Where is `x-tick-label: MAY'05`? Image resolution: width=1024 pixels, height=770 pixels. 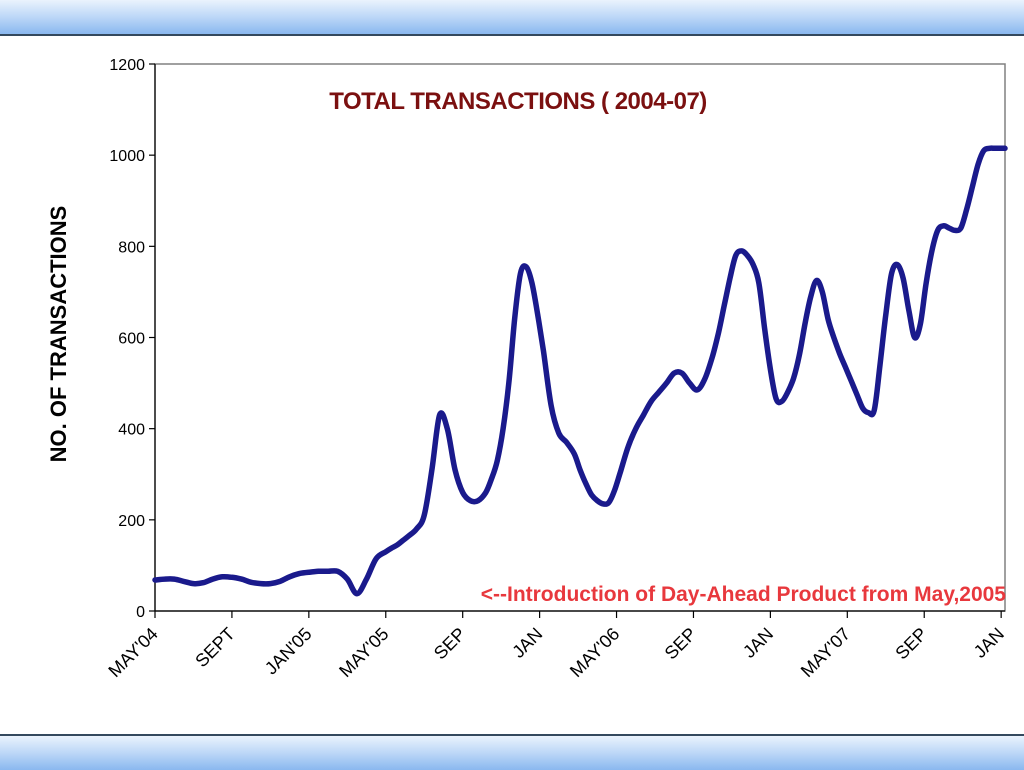
x-tick-label: MAY'05 is located at coordinates (363, 652).